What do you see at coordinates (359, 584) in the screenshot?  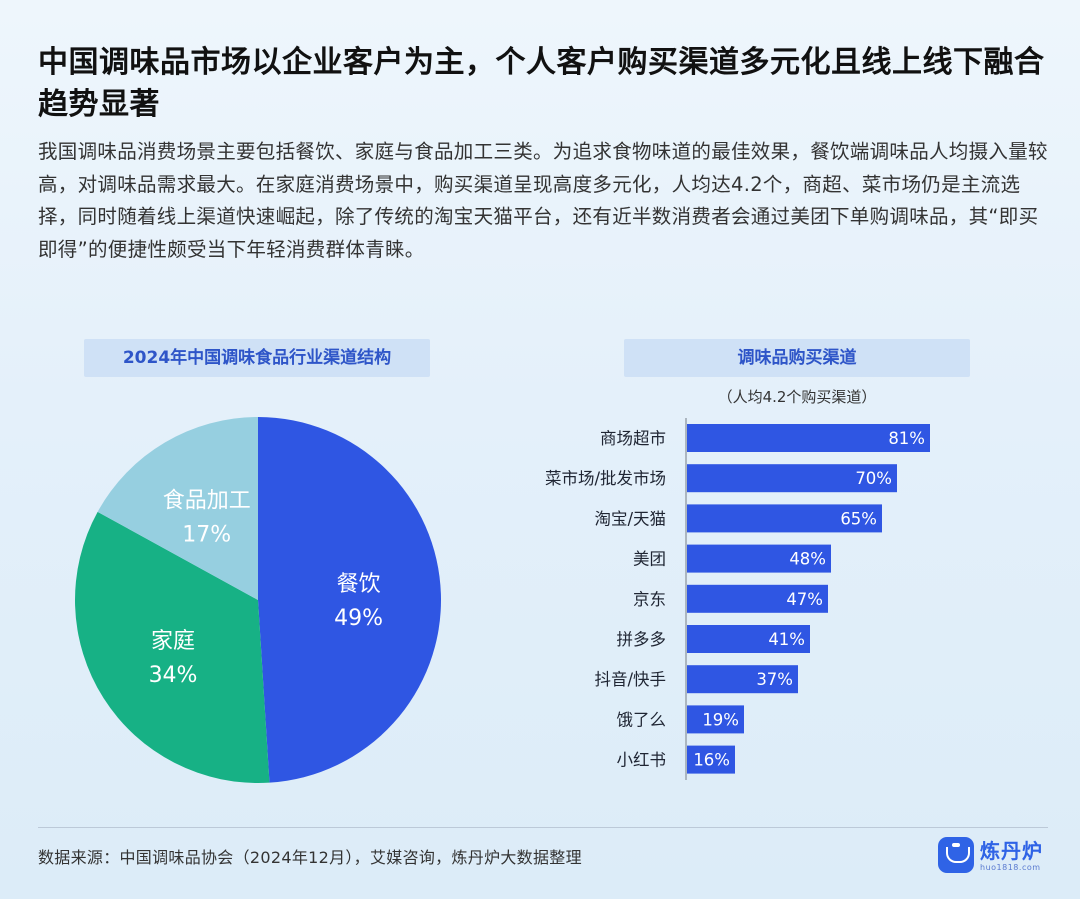 I see `pie-label-0: 餐饮` at bounding box center [359, 584].